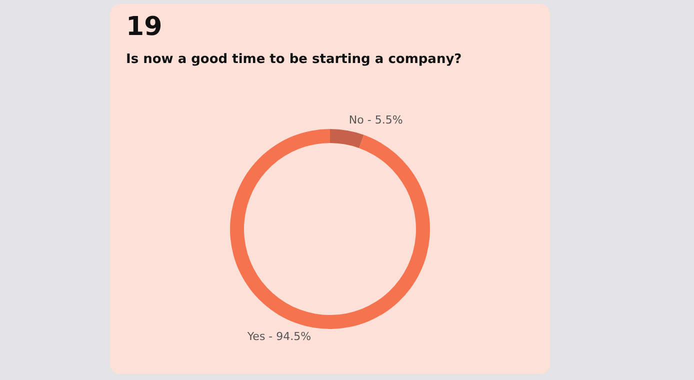 Image resolution: width=694 pixels, height=380 pixels. Describe the element at coordinates (375, 119) in the screenshot. I see `slice-label: No - 5.5%` at that location.